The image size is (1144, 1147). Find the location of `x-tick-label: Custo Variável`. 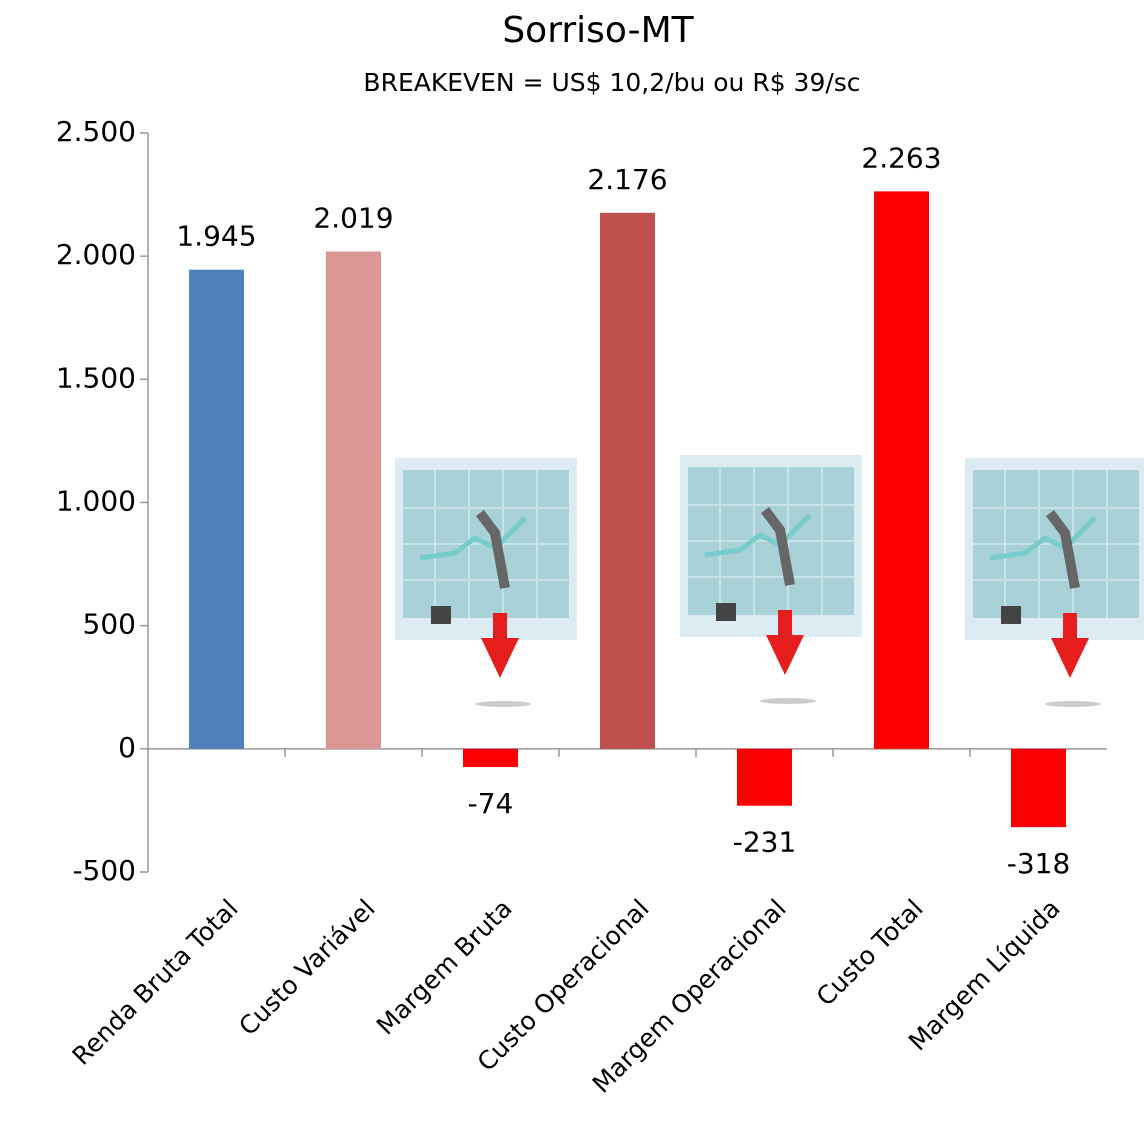

x-tick-label: Custo Variável is located at coordinates (306, 967).